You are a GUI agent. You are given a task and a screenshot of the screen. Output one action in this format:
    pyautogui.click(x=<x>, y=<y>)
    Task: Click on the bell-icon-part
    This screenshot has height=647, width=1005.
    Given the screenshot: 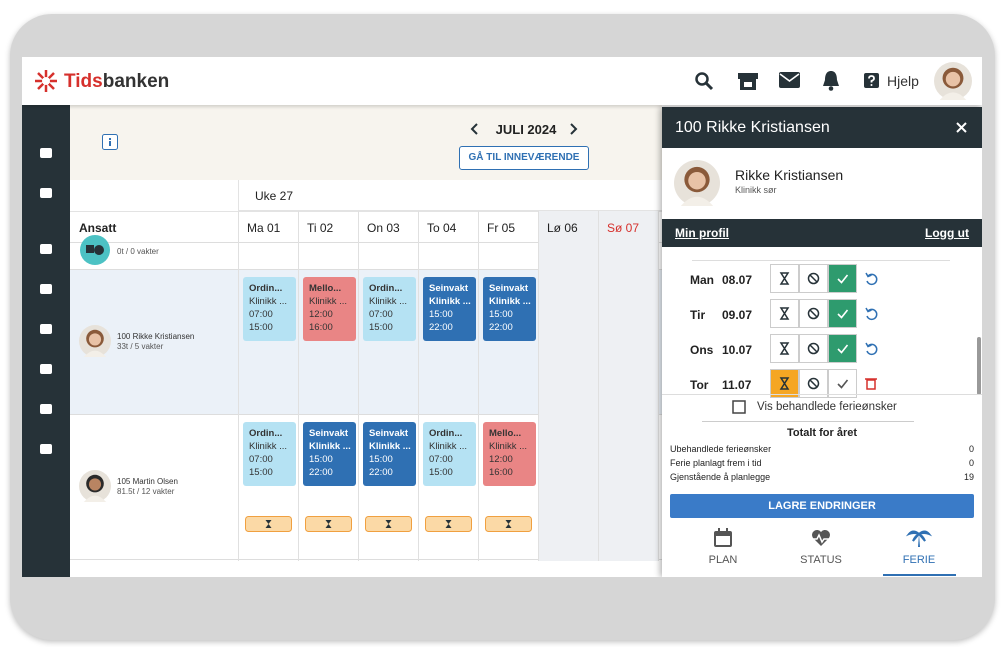 What is the action you would take?
    pyautogui.click(x=831, y=78)
    